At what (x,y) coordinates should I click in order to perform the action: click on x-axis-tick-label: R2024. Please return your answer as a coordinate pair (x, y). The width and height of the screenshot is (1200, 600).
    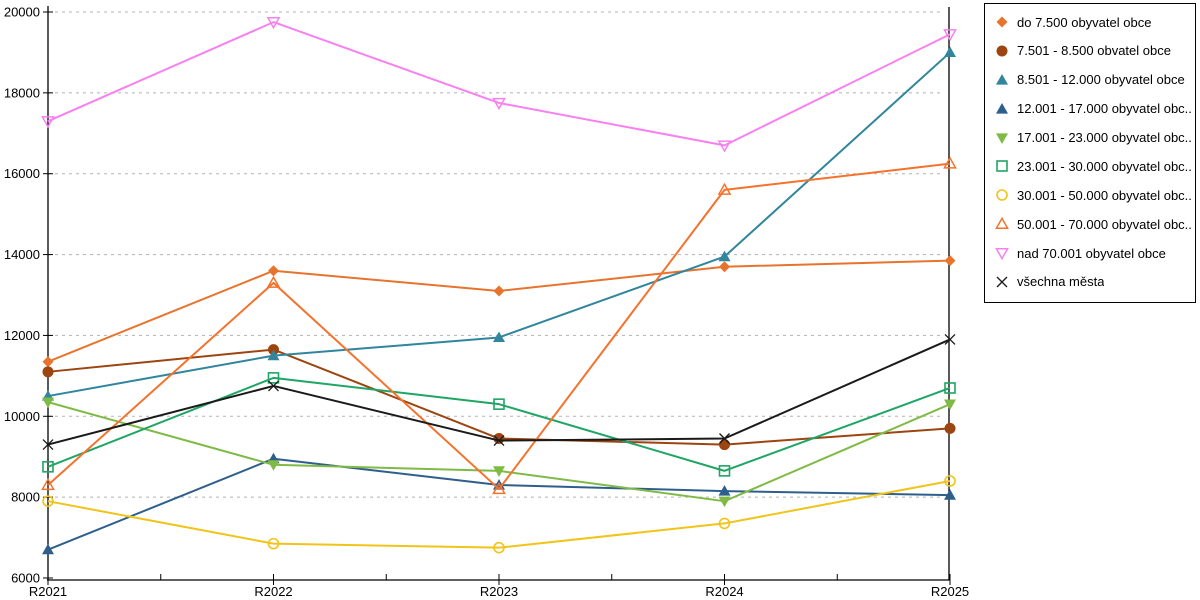
    Looking at the image, I should click on (724, 591).